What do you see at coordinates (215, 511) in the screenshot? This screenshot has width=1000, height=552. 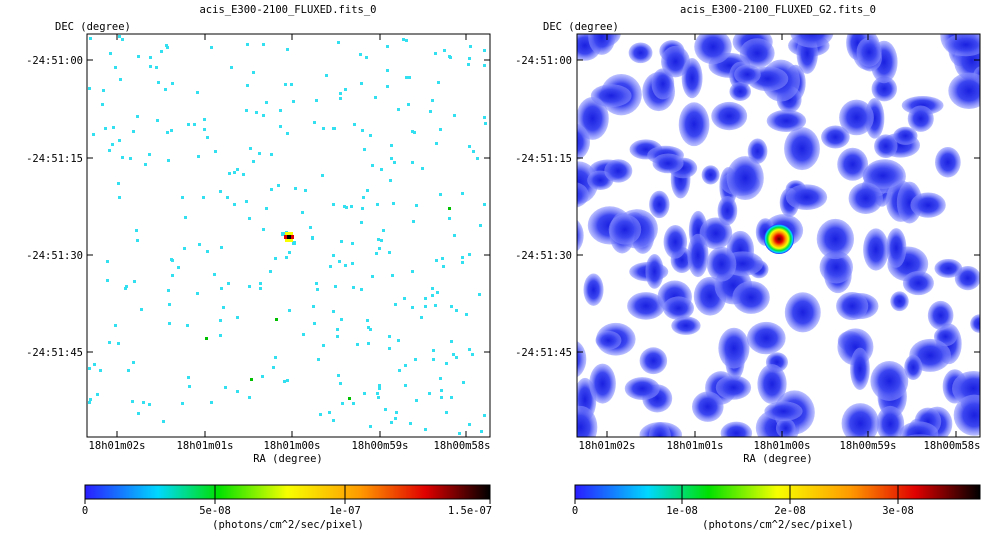 I see `colorbar-tick-label: 5e-08` at bounding box center [215, 511].